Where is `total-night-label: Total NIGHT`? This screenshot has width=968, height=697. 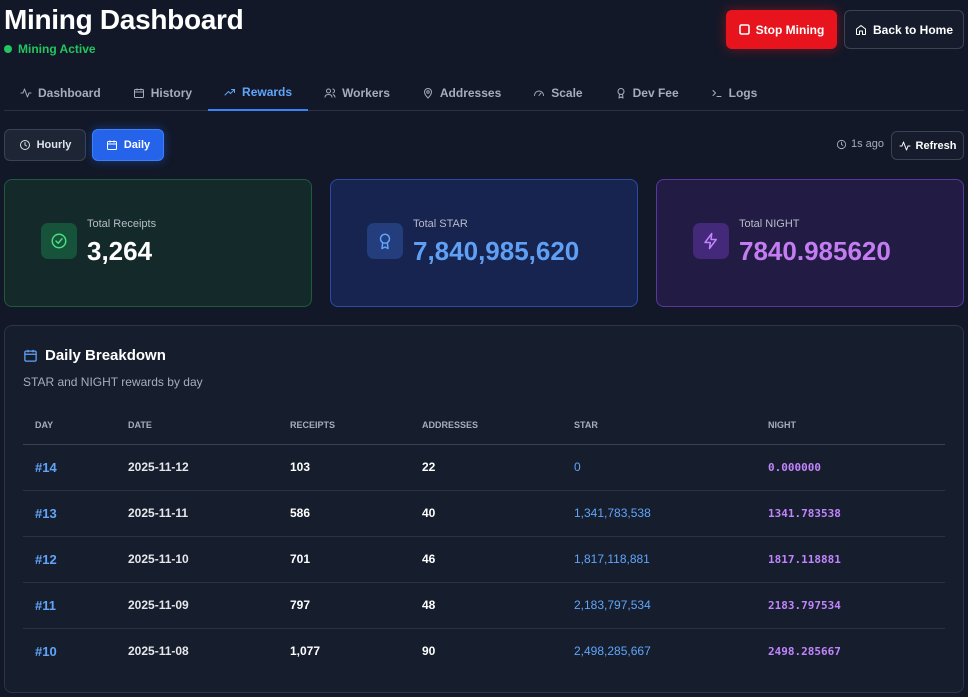
total-night-label: Total NIGHT is located at coordinates (769, 224).